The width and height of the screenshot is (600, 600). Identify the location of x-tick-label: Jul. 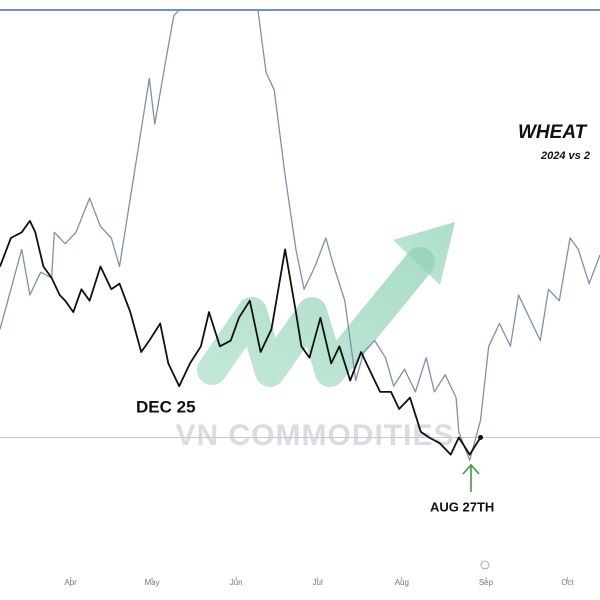
(318, 582).